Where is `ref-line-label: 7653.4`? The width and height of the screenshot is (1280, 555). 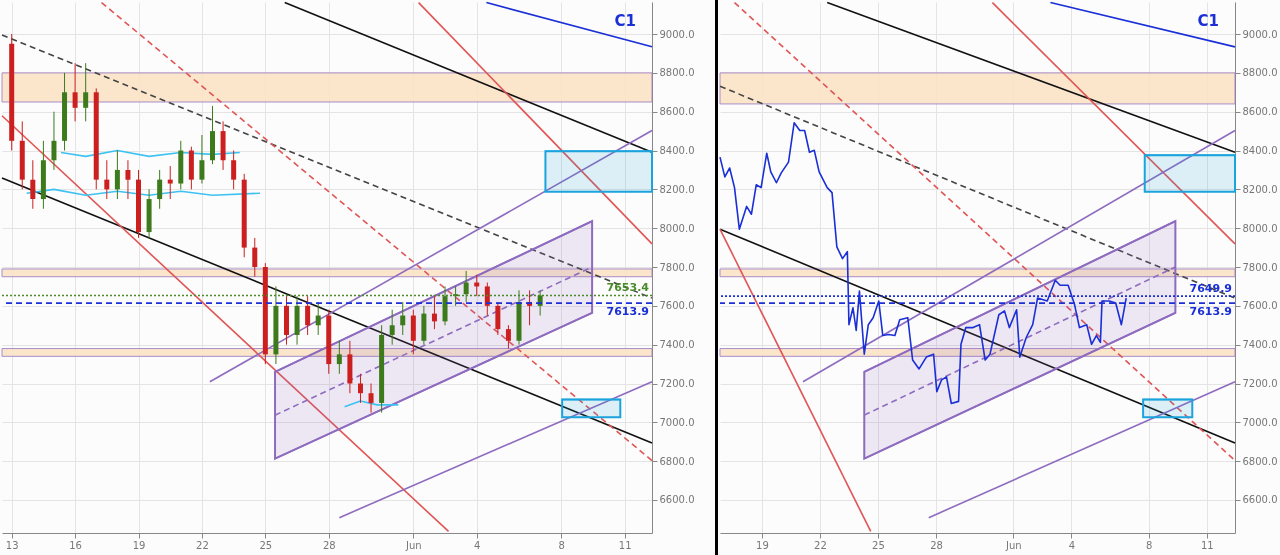 ref-line-label: 7653.4 is located at coordinates (628, 288).